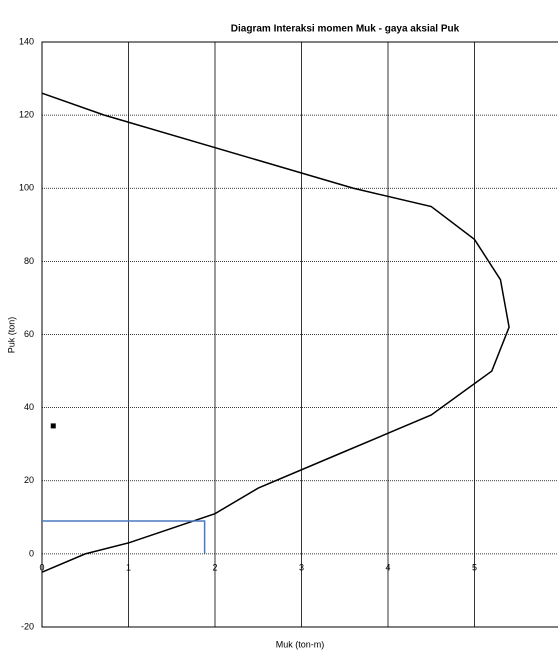  What do you see at coordinates (124, 537) in the screenshot?
I see `series-line` at bounding box center [124, 537].